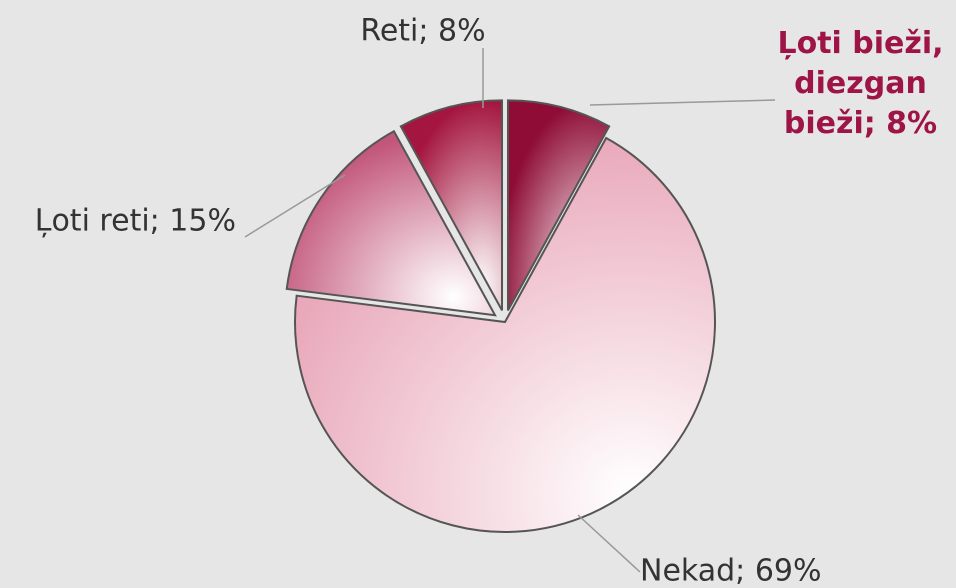 This screenshot has width=956, height=588. Describe the element at coordinates (135, 221) in the screenshot. I see `data-label: Ļoti reti; 15%` at that location.